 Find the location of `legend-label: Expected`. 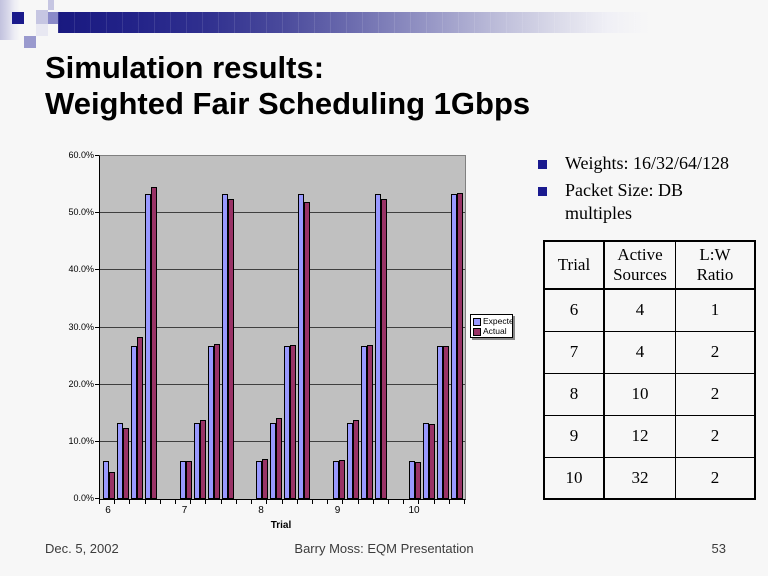

legend-label: Expected is located at coordinates (497, 321).